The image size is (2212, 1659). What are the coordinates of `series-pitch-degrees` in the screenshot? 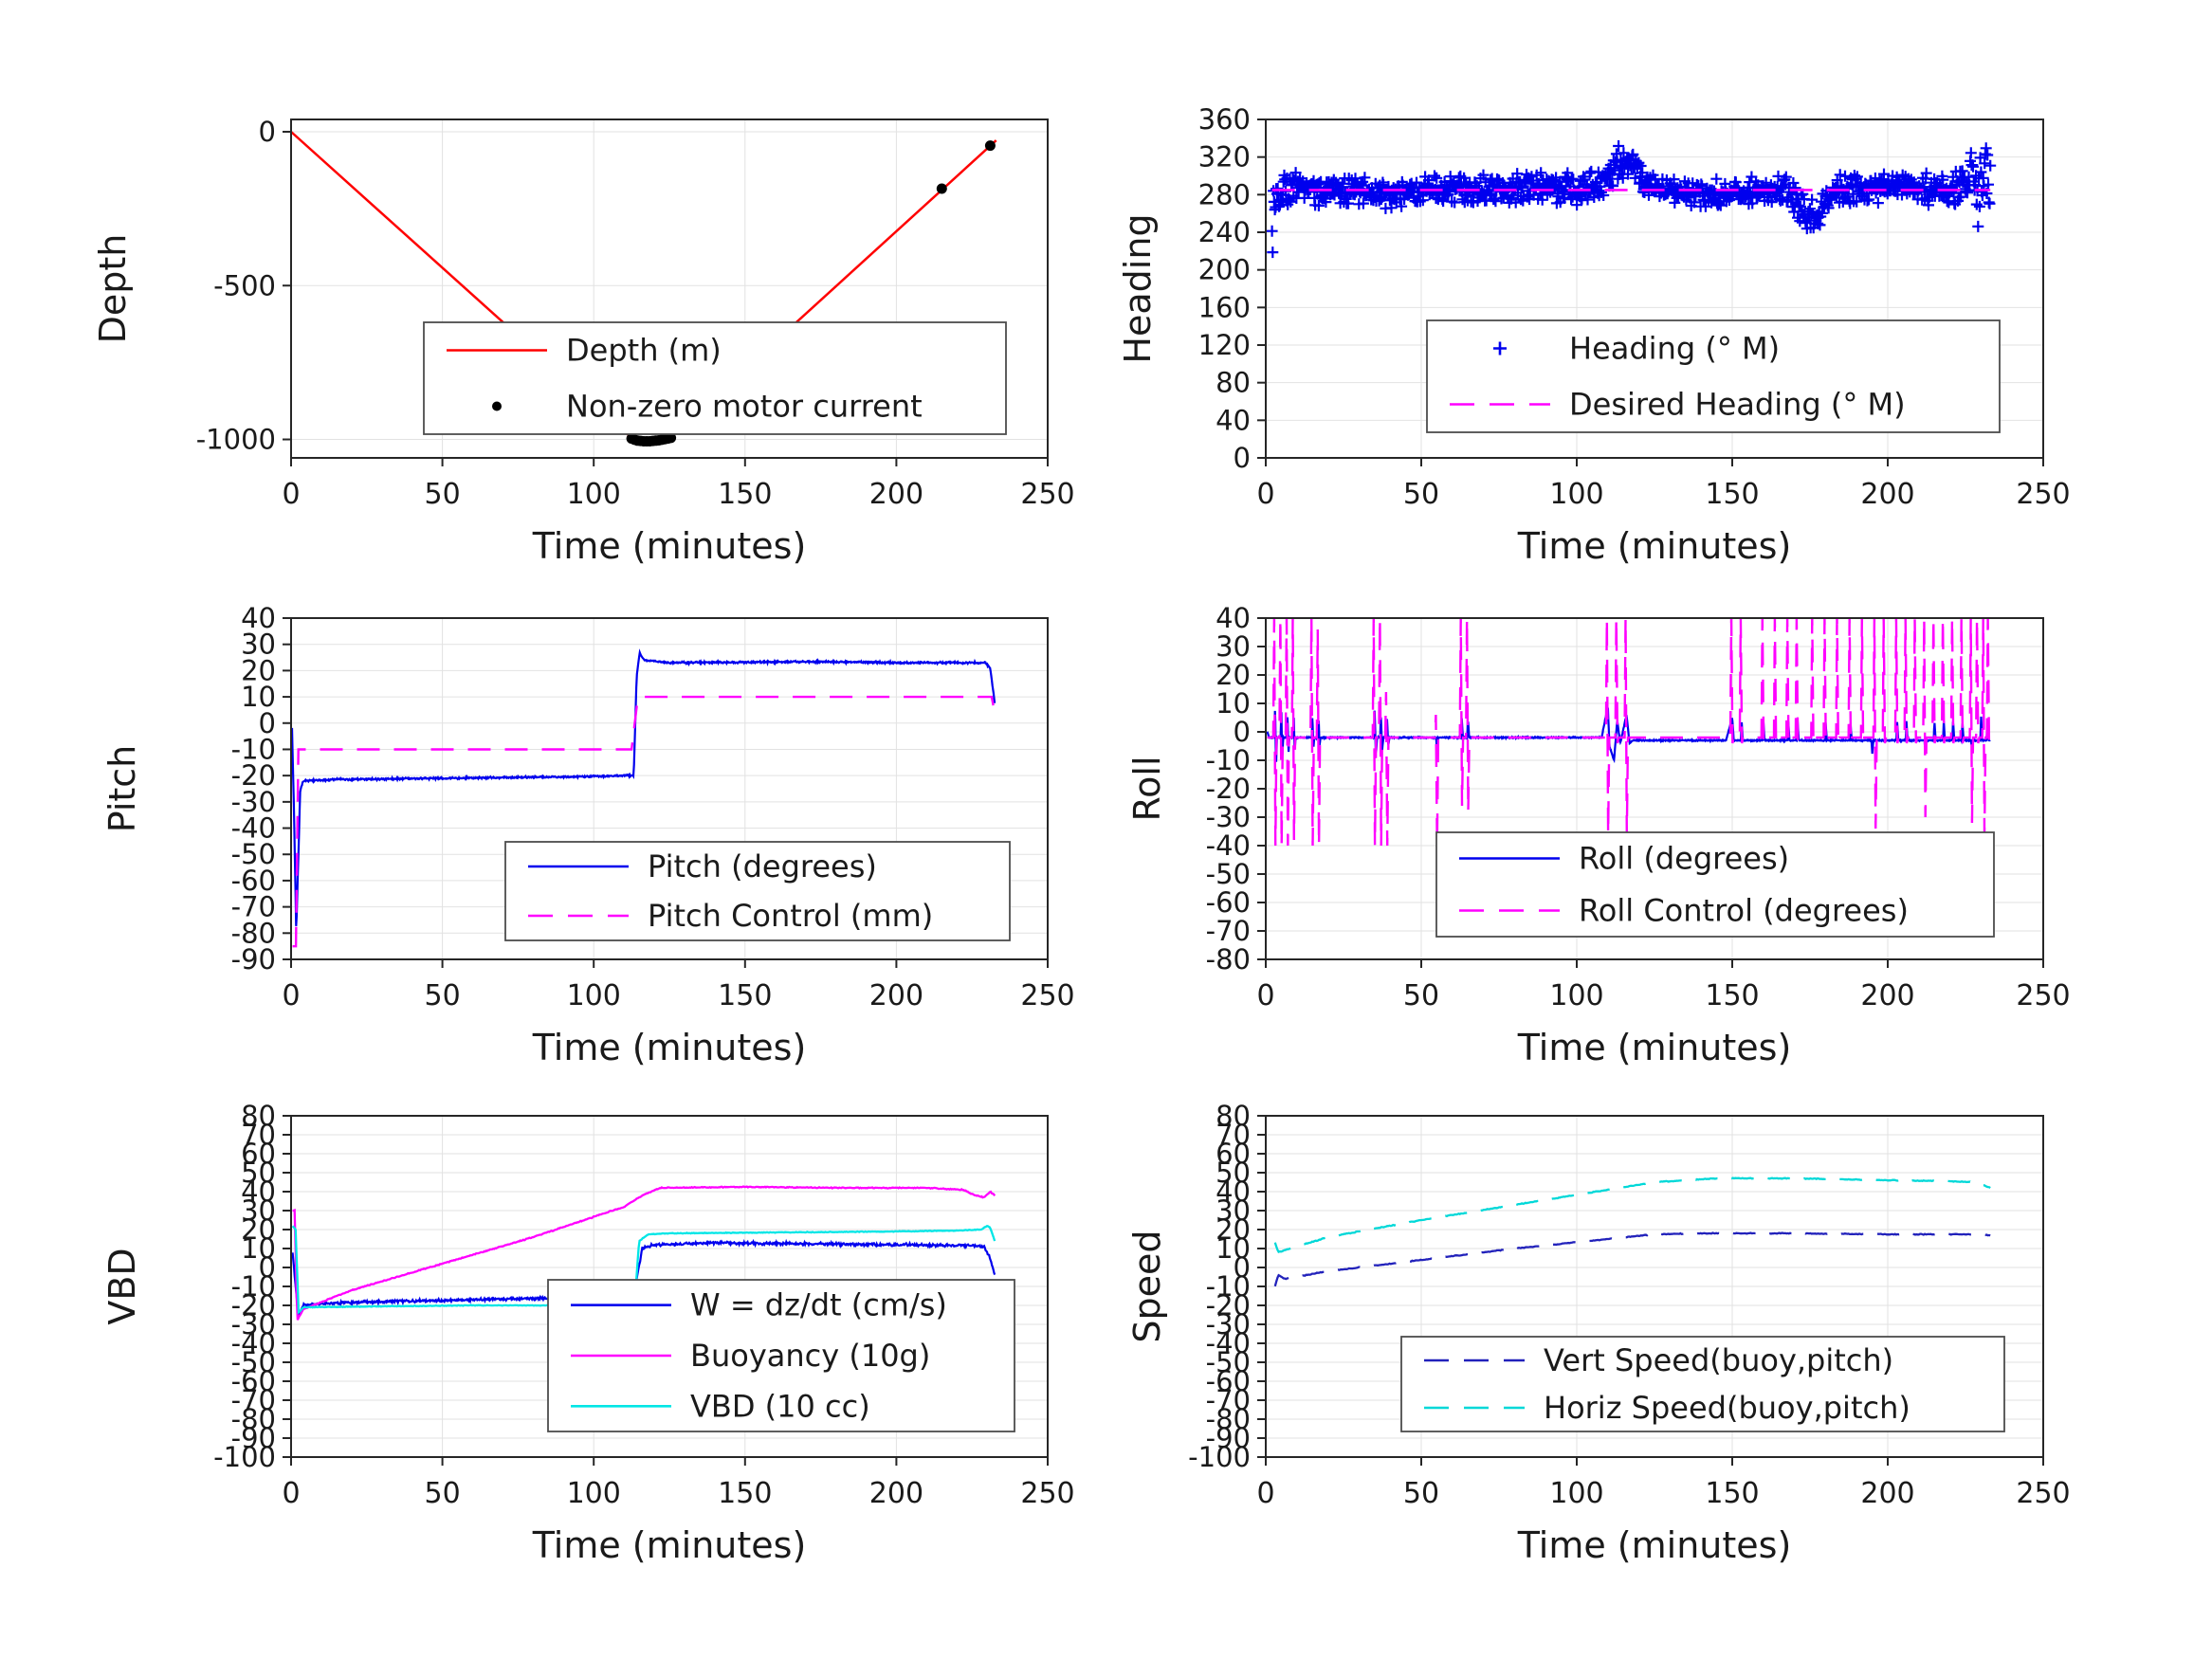 It's located at (643, 787).